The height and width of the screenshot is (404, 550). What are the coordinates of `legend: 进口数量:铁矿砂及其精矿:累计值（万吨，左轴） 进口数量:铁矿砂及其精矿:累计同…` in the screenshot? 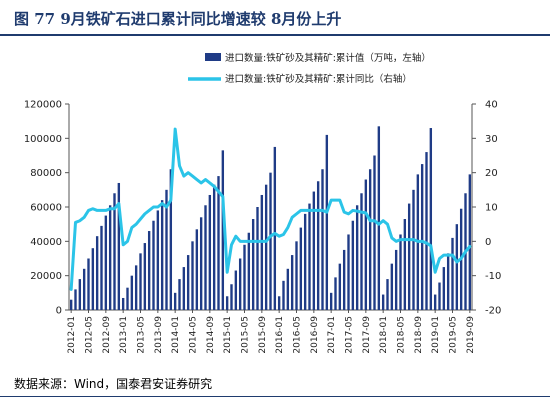 It's located at (309, 68).